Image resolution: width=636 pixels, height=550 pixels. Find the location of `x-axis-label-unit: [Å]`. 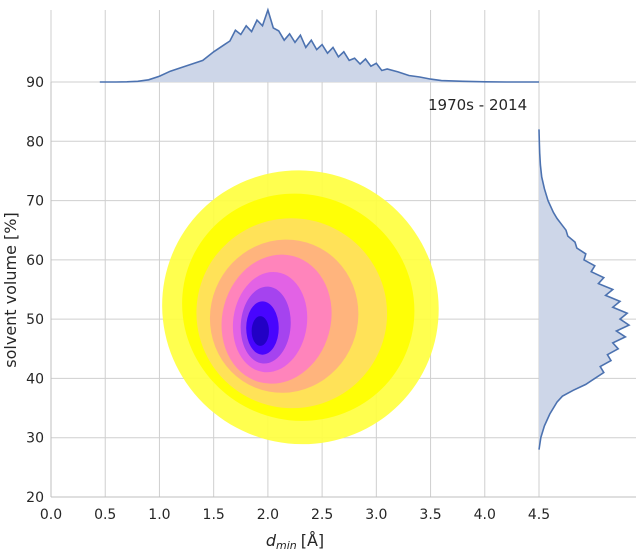

x-axis-label-unit: [Å] is located at coordinates (312, 540).